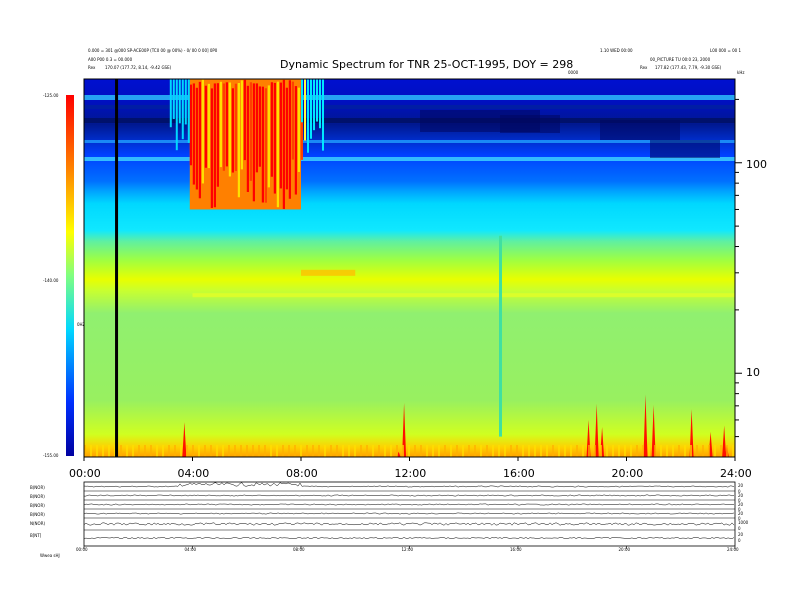  Describe the element at coordinates (519, 473) in the screenshot. I see `x-tick-label: 16:00` at that location.